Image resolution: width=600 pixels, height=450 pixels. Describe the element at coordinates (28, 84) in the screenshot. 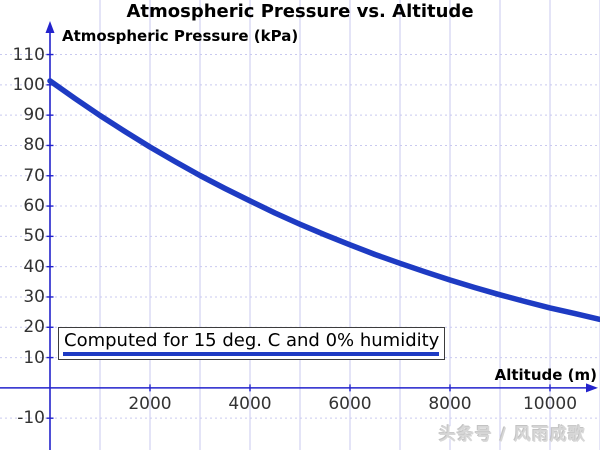

I see `y-tick-label: 100` at that location.